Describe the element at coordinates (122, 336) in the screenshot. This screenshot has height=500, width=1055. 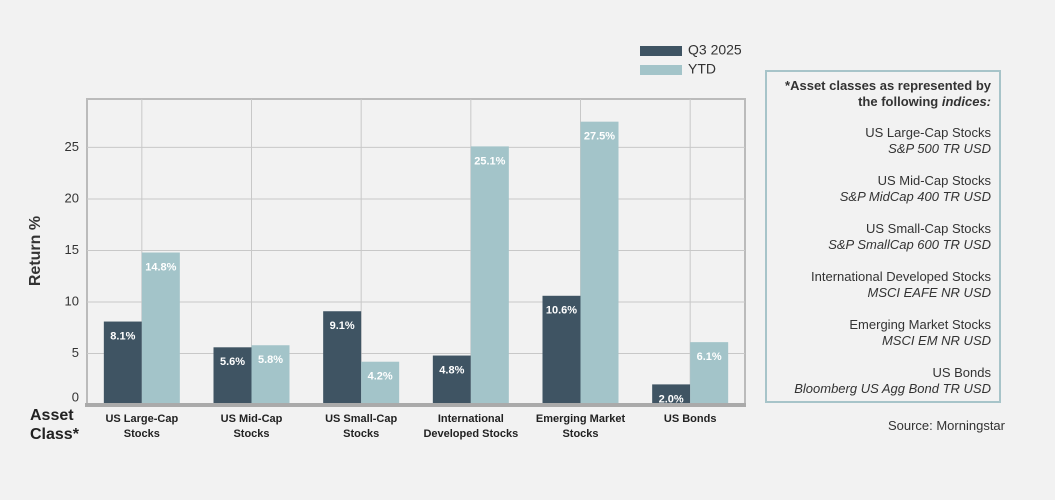
I see `data-label: 8.1%` at that location.